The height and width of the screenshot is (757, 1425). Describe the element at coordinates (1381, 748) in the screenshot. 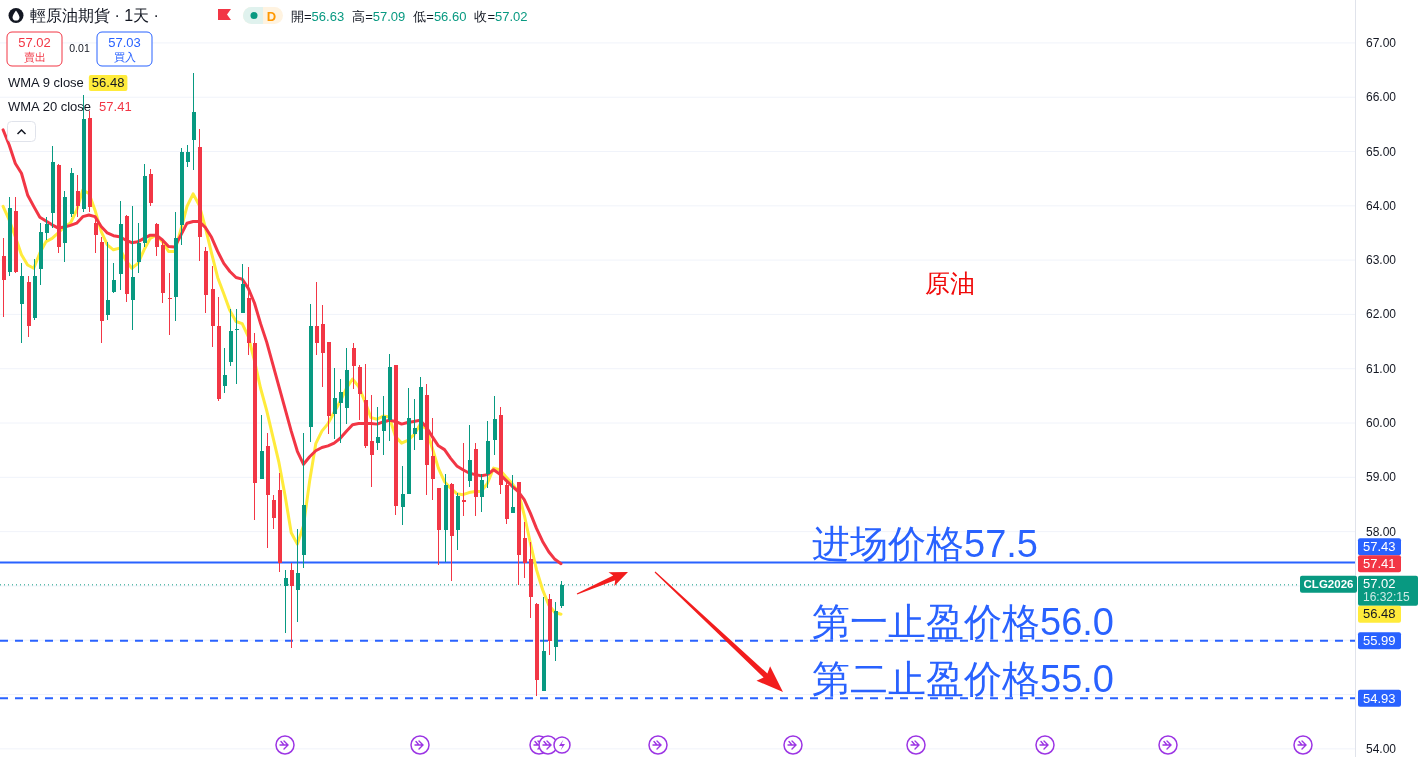

I see `y-tick-label: 54.00` at that location.